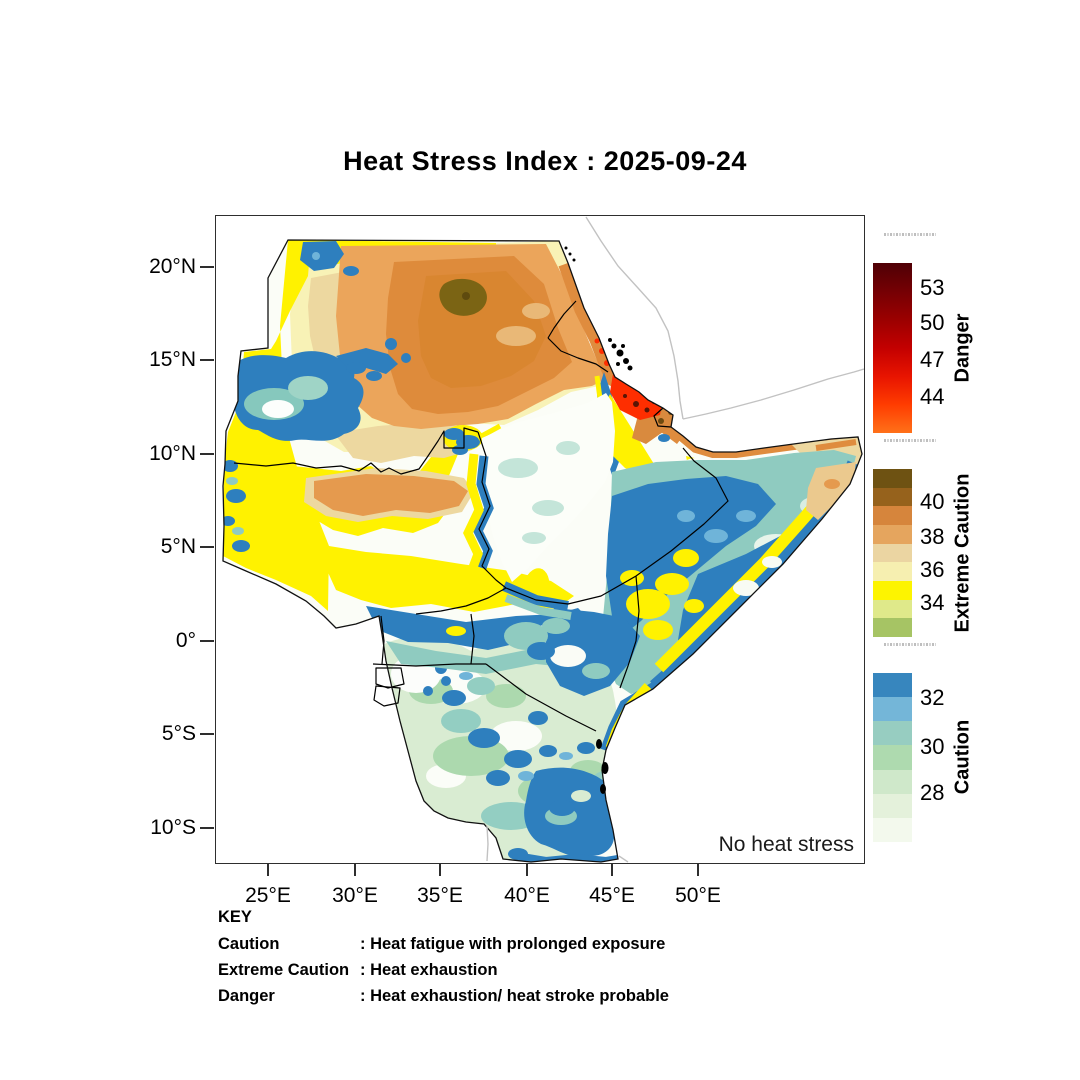 Image resolution: width=1080 pixels, height=1080 pixels. I want to click on legend-section-label-danger: Danger, so click(962, 348).